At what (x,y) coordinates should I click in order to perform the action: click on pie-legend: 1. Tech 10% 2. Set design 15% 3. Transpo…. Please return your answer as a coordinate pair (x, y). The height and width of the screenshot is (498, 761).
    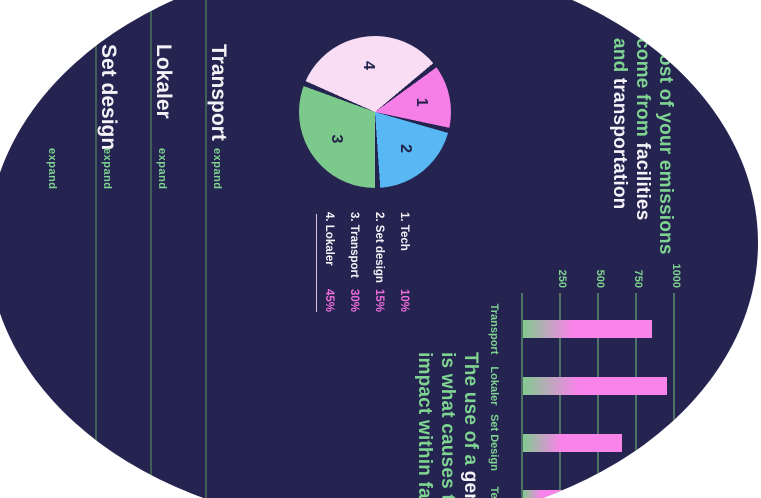
    Looking at the image, I should click on (360, 262).